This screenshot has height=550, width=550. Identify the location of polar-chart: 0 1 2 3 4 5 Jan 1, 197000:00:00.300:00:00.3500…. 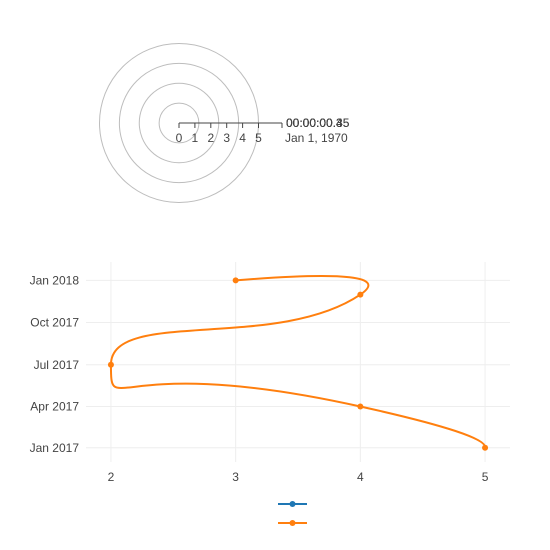
(224, 123).